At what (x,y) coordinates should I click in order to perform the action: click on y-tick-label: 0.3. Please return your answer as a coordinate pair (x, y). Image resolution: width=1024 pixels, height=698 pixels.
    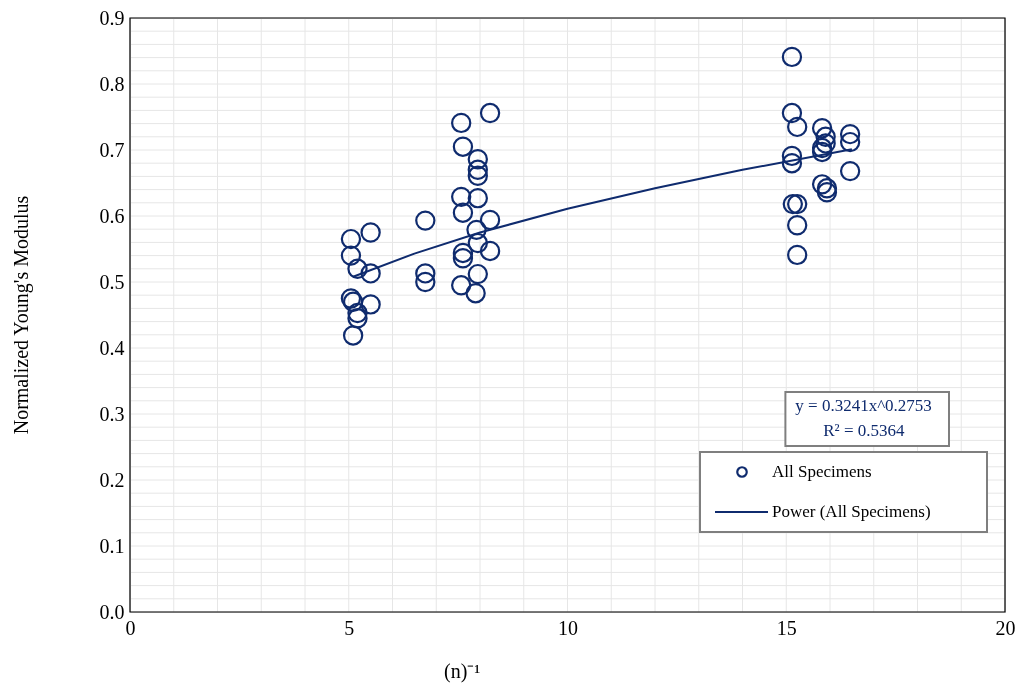
    Looking at the image, I should click on (112, 413).